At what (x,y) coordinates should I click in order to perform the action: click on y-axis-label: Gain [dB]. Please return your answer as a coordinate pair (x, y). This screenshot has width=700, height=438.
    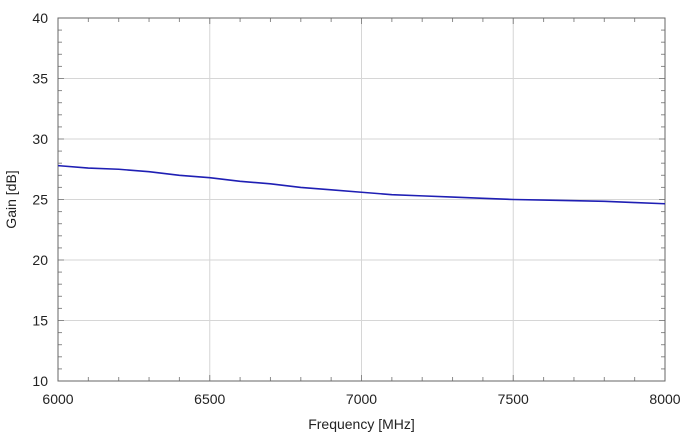
    Looking at the image, I should click on (11, 199).